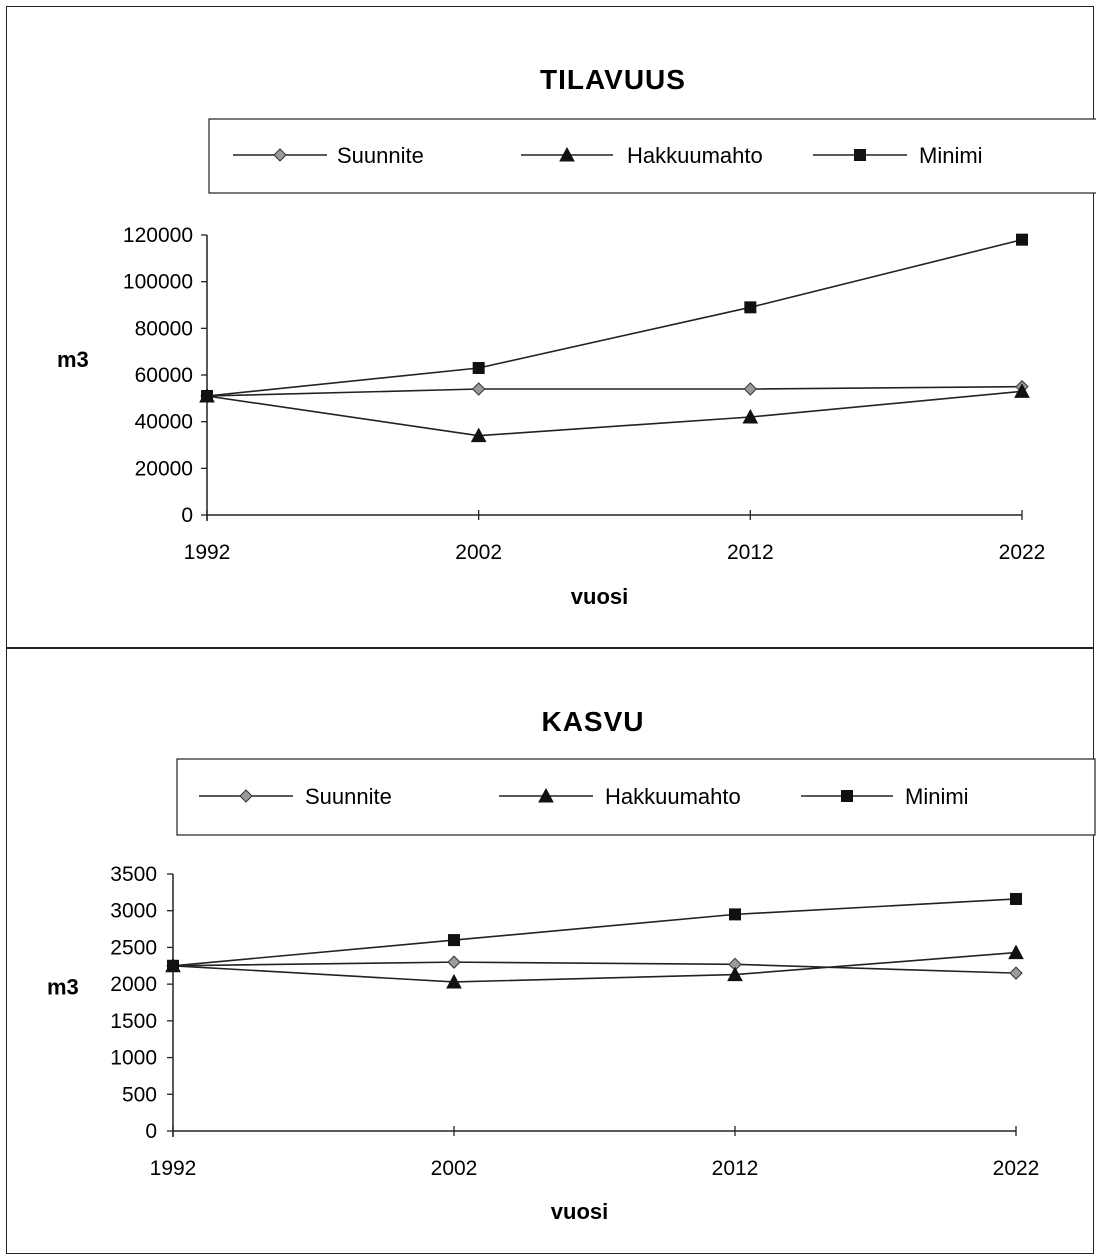 The image size is (1096, 1256). What do you see at coordinates (158, 282) in the screenshot?
I see `y-tick-label: 100000` at bounding box center [158, 282].